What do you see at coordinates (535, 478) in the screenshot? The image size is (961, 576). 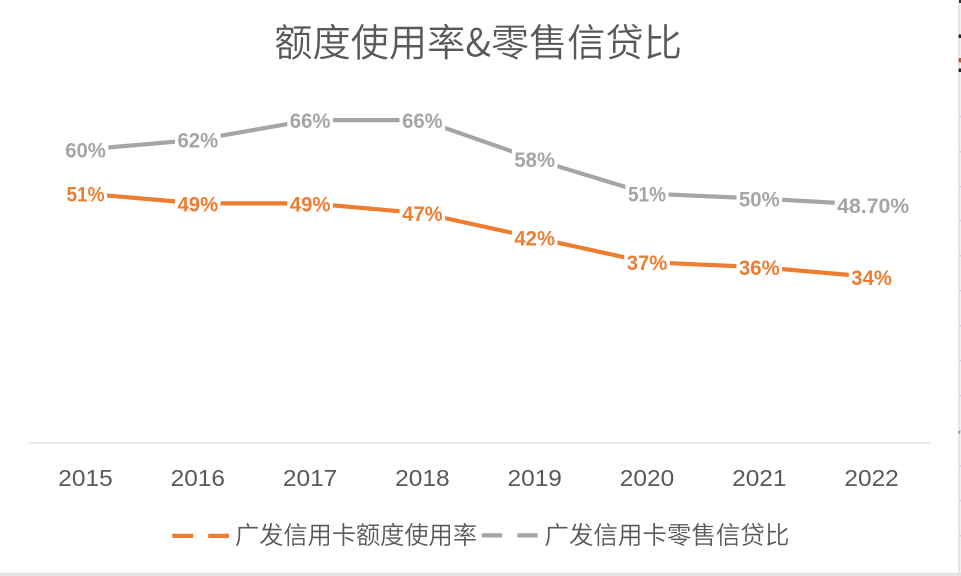 I see `svg-text: 2019` at bounding box center [535, 478].